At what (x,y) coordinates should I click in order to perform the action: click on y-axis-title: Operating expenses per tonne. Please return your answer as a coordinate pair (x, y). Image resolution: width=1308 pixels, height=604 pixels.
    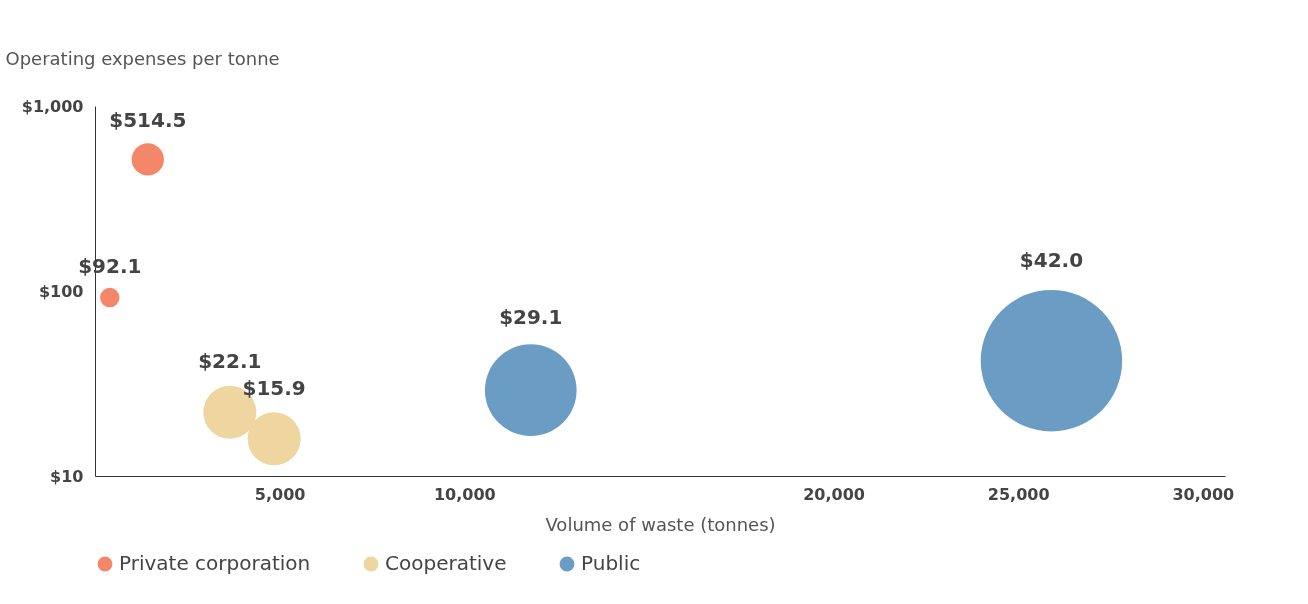
    Looking at the image, I should click on (142, 58).